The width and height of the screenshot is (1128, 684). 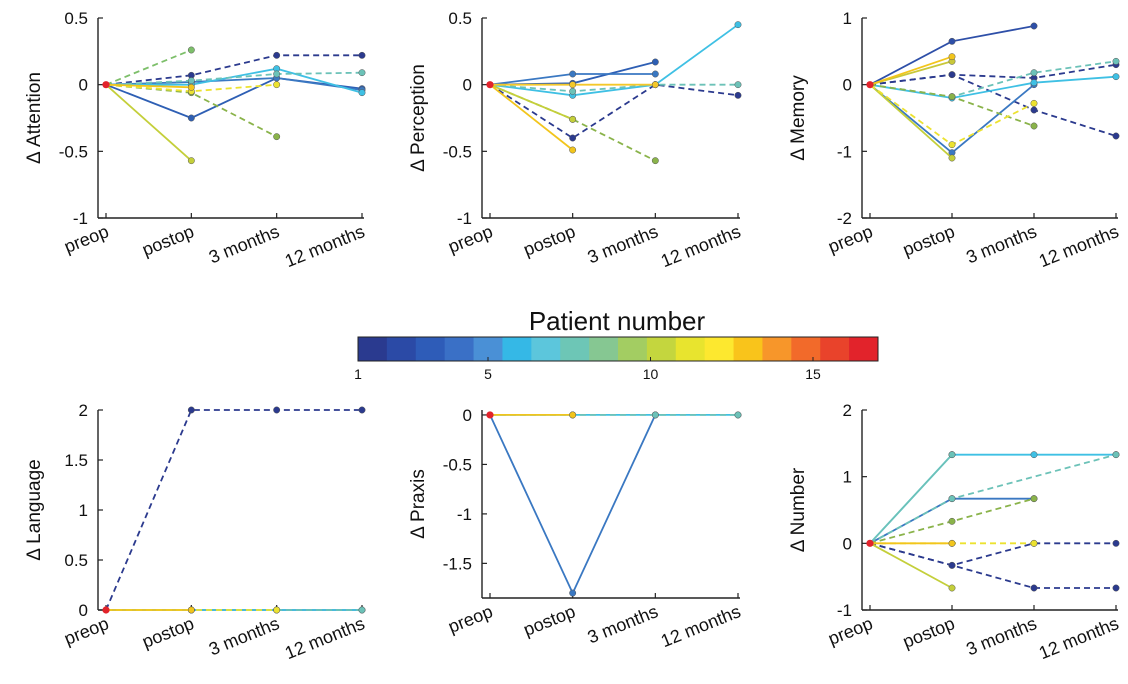 I want to click on y-tick-label: 0.5, so click(x=460, y=18).